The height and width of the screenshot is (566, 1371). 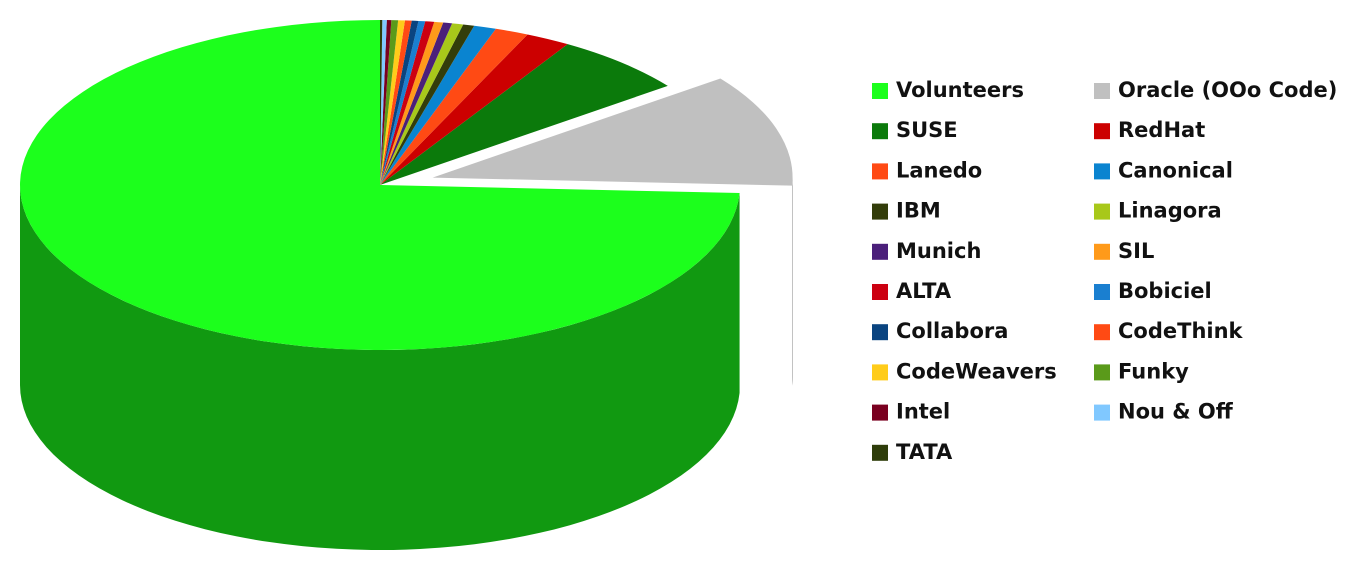 I want to click on legend-label: Lanedo, so click(x=939, y=170).